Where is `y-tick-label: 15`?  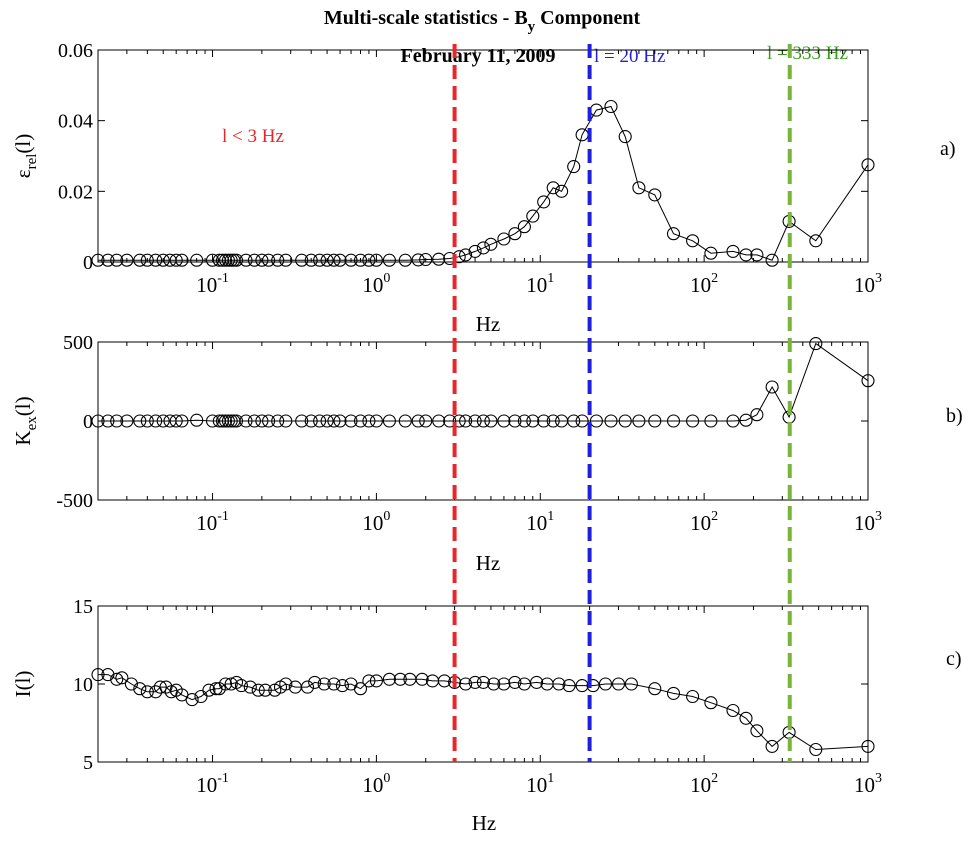 y-tick-label: 15 is located at coordinates (83, 607).